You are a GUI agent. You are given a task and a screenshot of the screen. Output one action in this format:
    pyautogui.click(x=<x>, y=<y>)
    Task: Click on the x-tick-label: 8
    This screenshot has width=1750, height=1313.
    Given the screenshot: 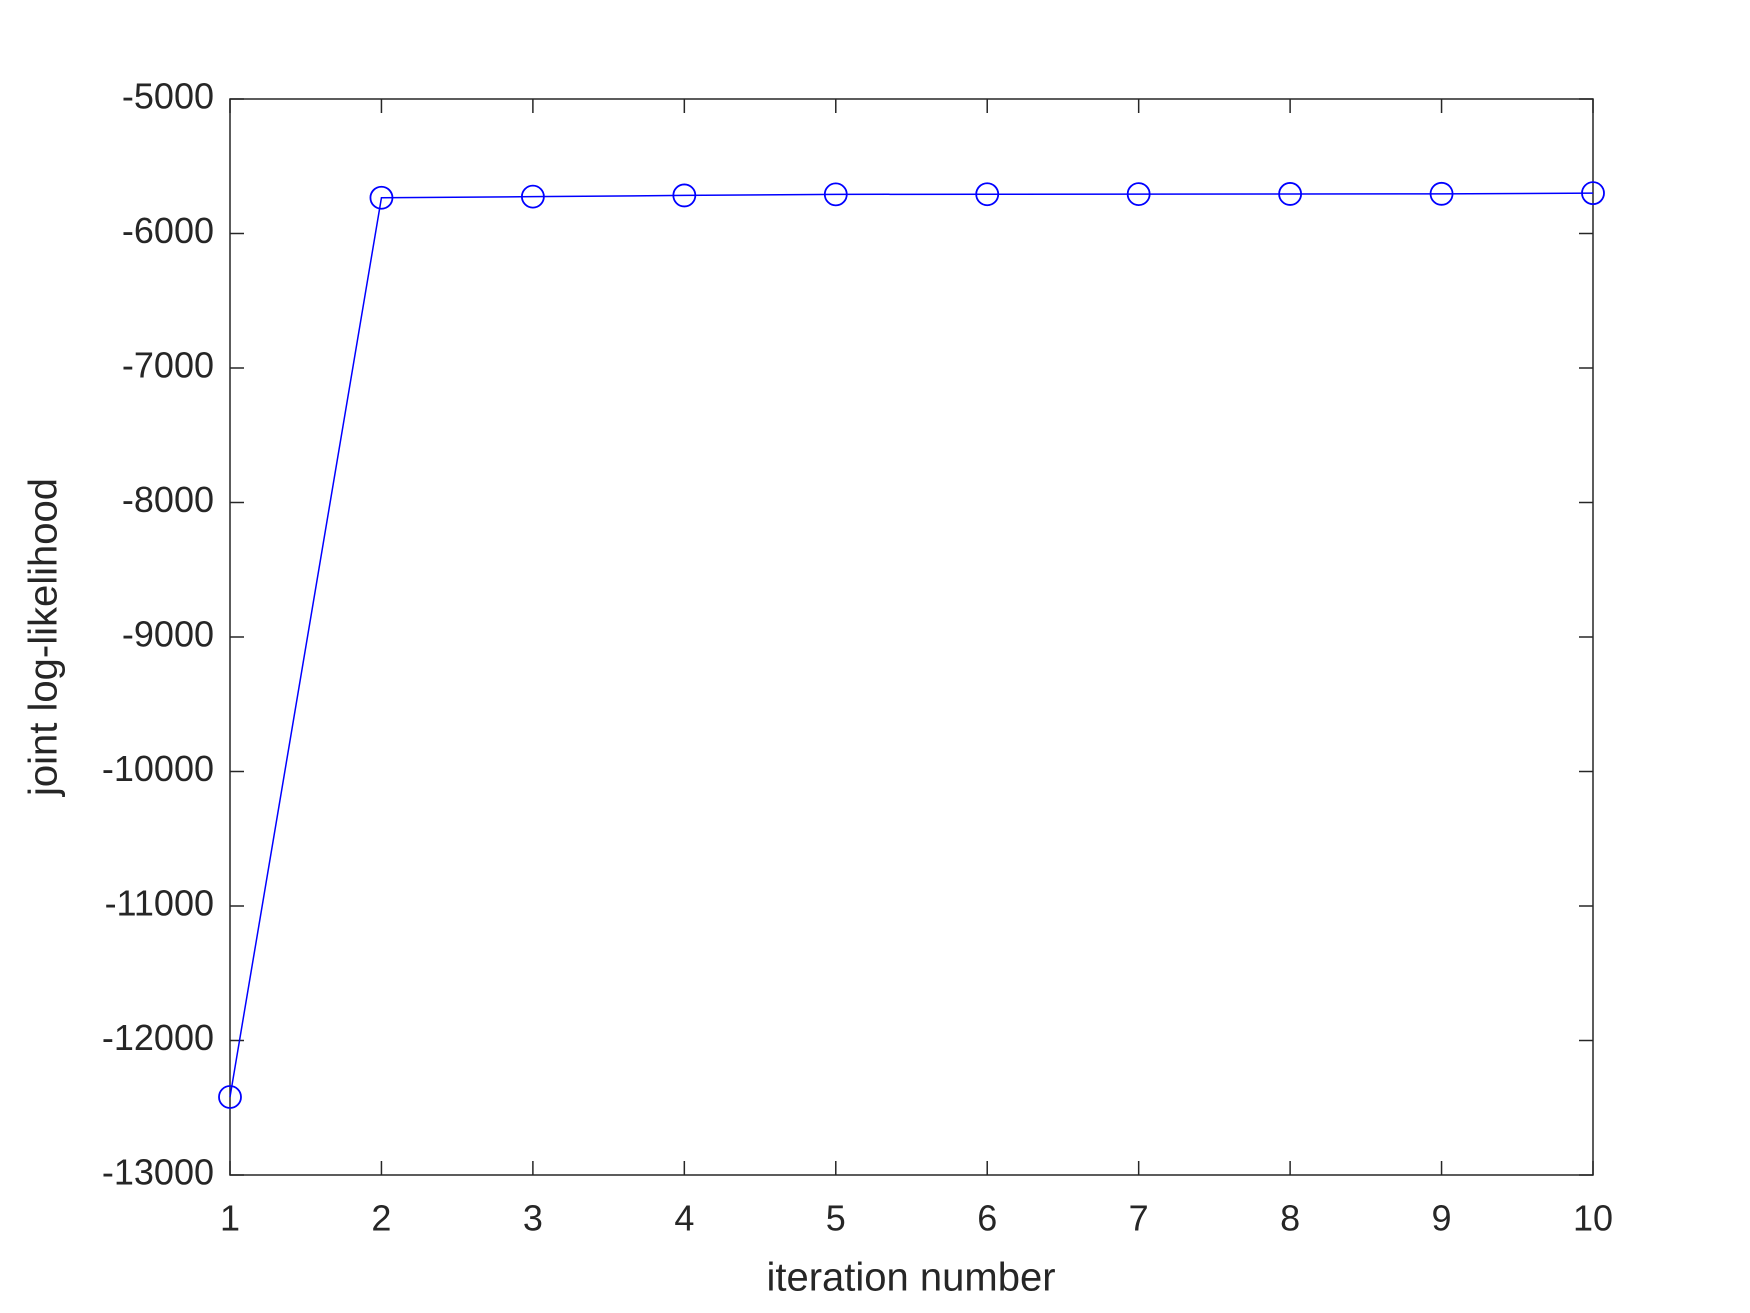 What is the action you would take?
    pyautogui.click(x=1290, y=1218)
    